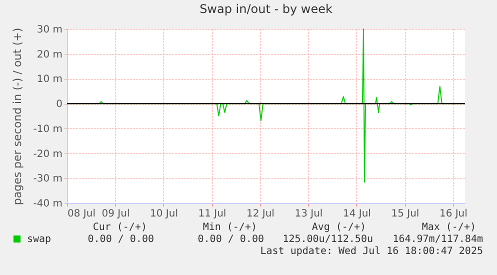 Image resolution: width=497 pixels, height=275 pixels. Describe the element at coordinates (49, 80) in the screenshot. I see `y-tick-label: 10 m` at that location.